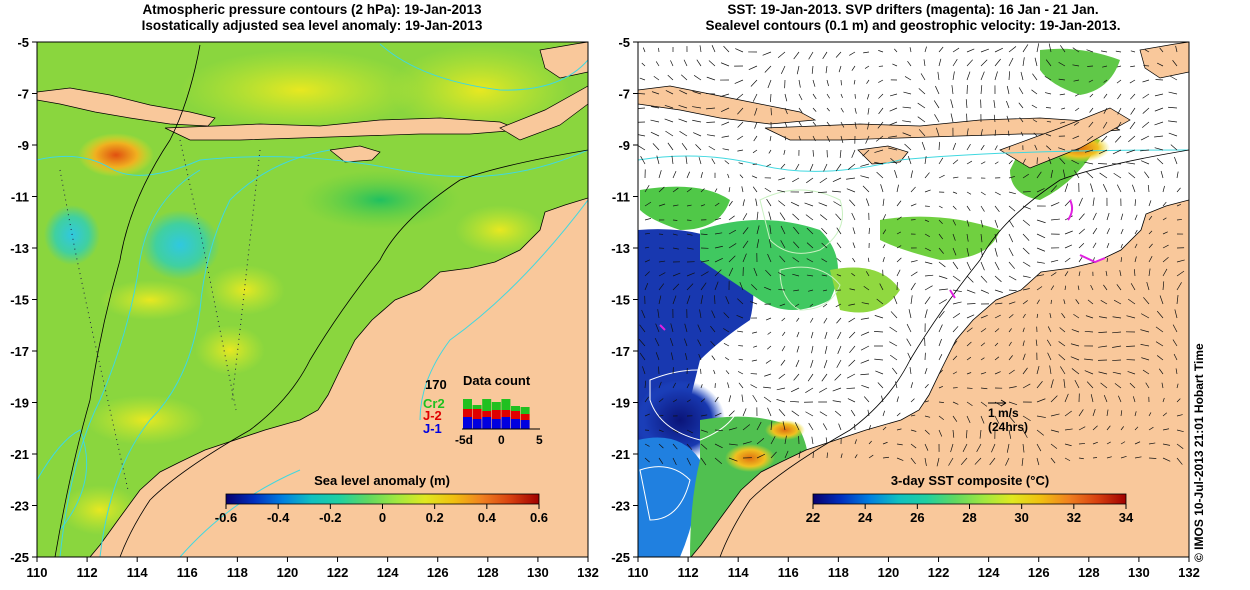 This screenshot has width=1250, height=590. What do you see at coordinates (480, 90) in the screenshot?
I see `anomaly-positive-patch` at bounding box center [480, 90].